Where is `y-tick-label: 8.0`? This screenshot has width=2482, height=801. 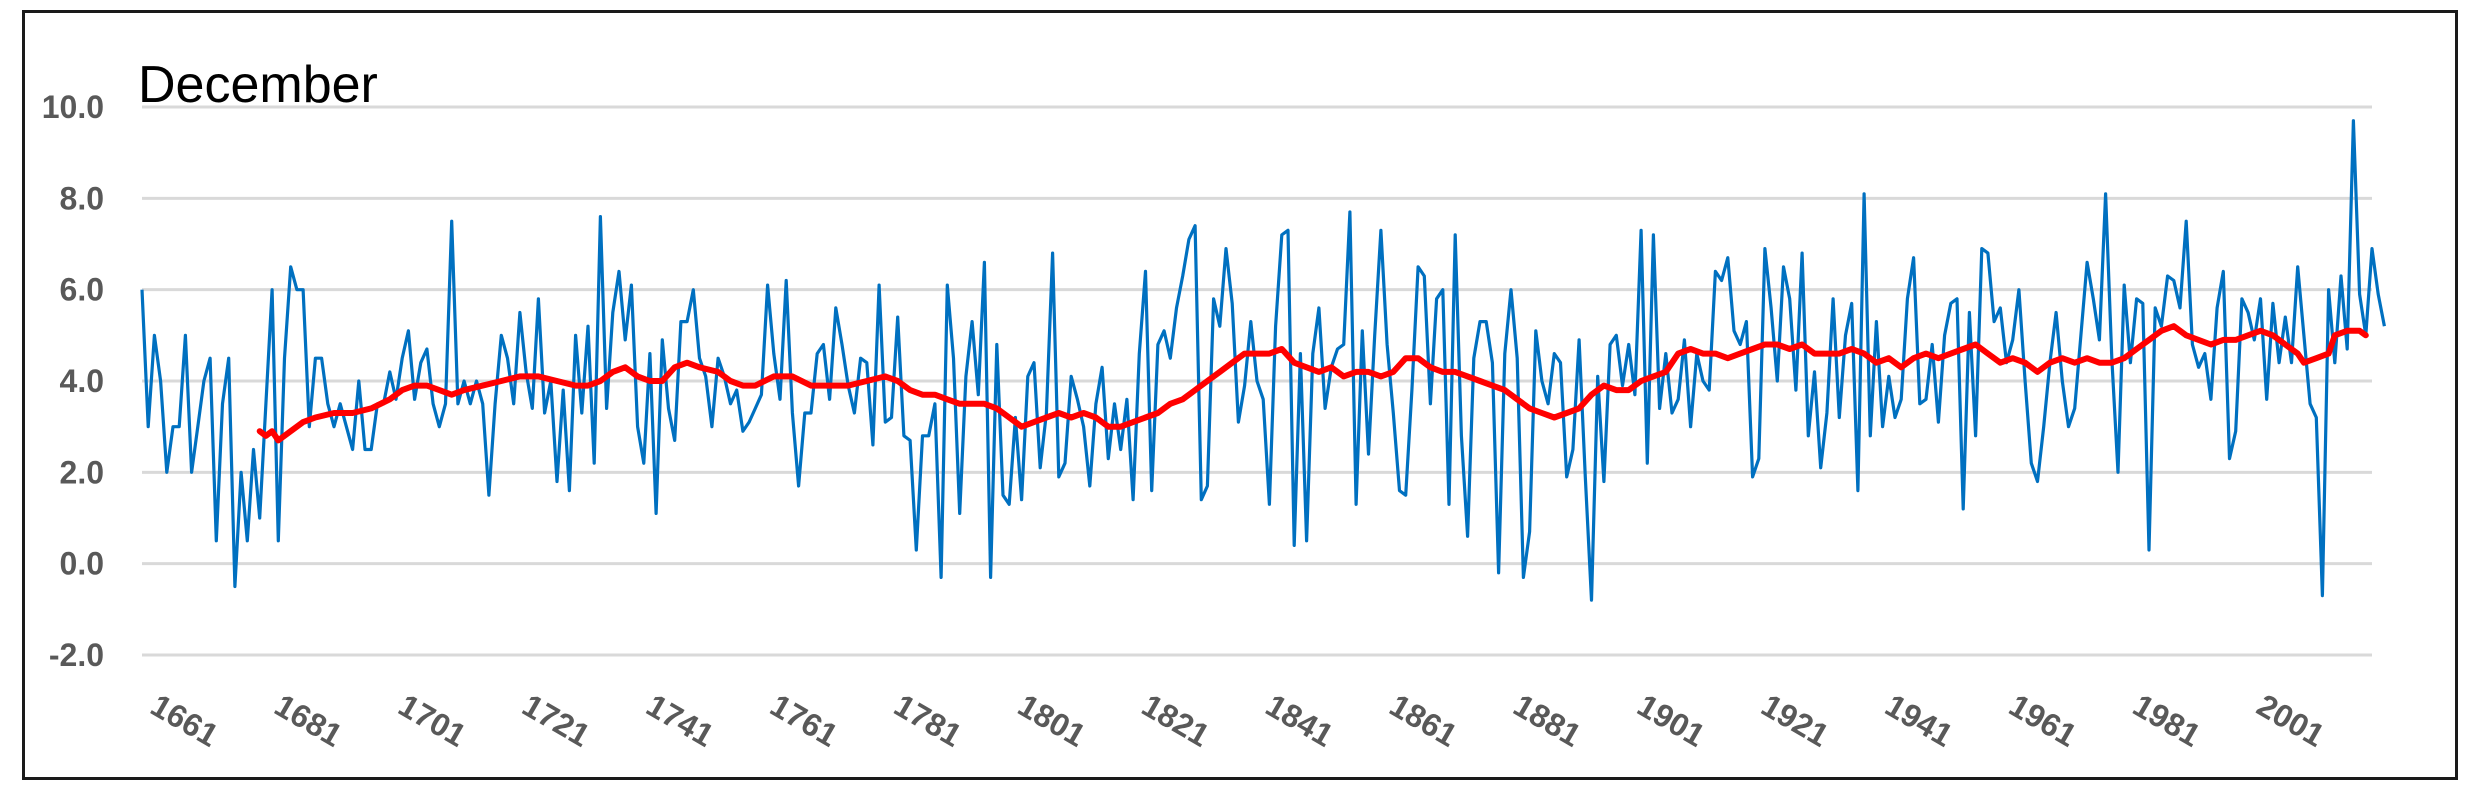 y-tick-label: 8.0 is located at coordinates (82, 198).